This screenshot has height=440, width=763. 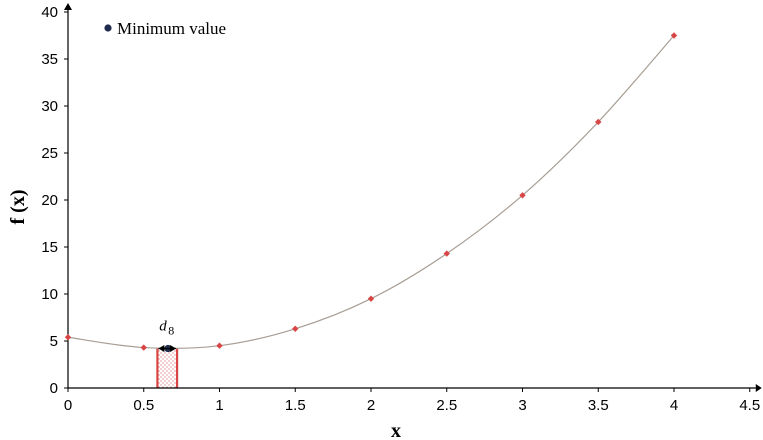 What do you see at coordinates (171, 28) in the screenshot?
I see `legend-label-minimum: Minimum value` at bounding box center [171, 28].